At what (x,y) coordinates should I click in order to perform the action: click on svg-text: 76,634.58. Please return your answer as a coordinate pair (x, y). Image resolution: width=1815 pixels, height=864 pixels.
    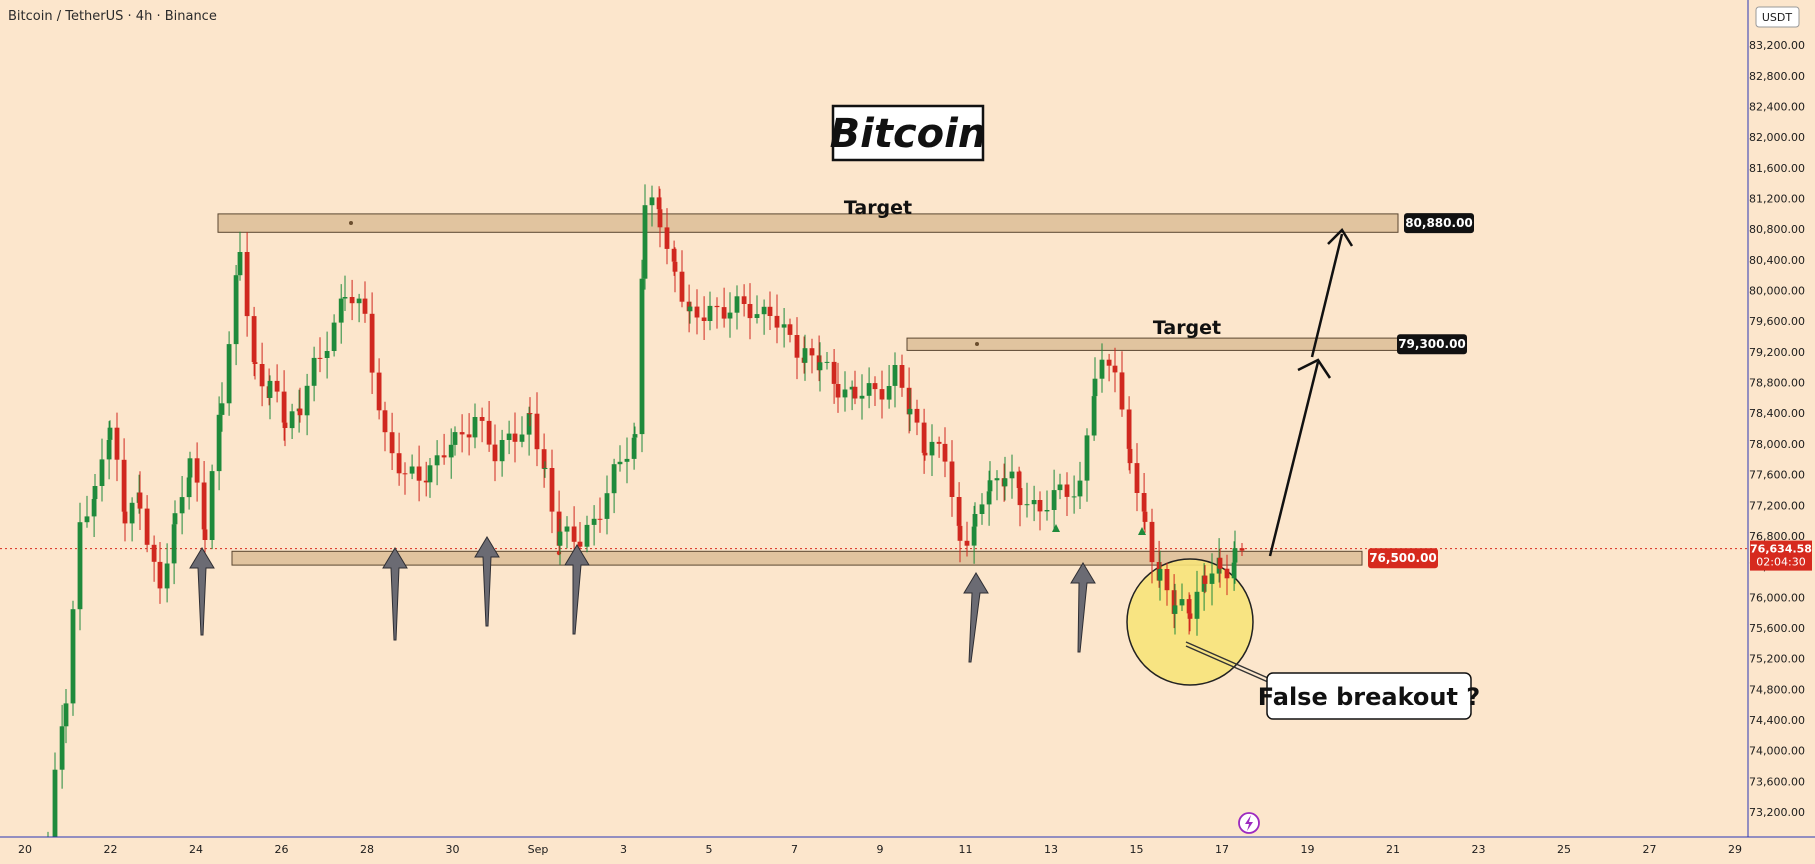
    Looking at the image, I should click on (1781, 549).